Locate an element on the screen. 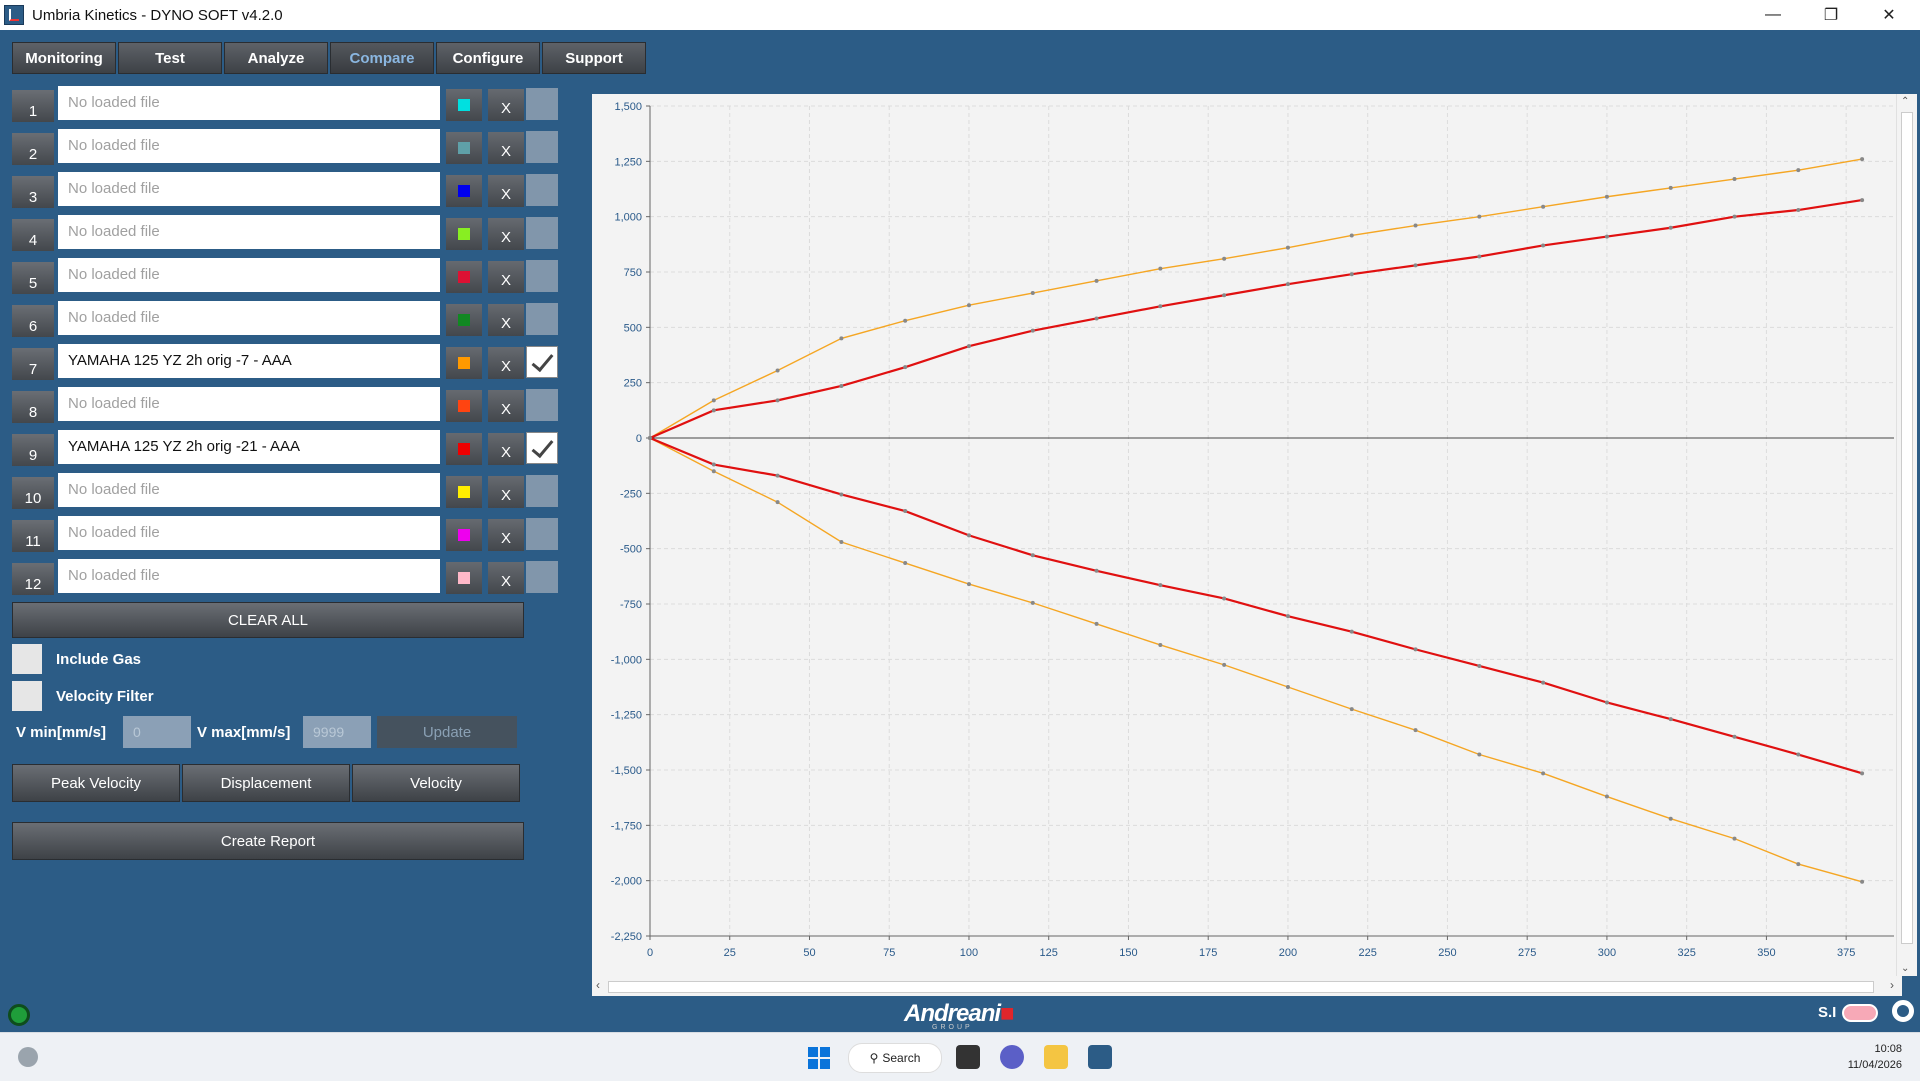 This screenshot has height=1081, width=1920. horizontal-scrollbar: ‹ › is located at coordinates (1245, 986).